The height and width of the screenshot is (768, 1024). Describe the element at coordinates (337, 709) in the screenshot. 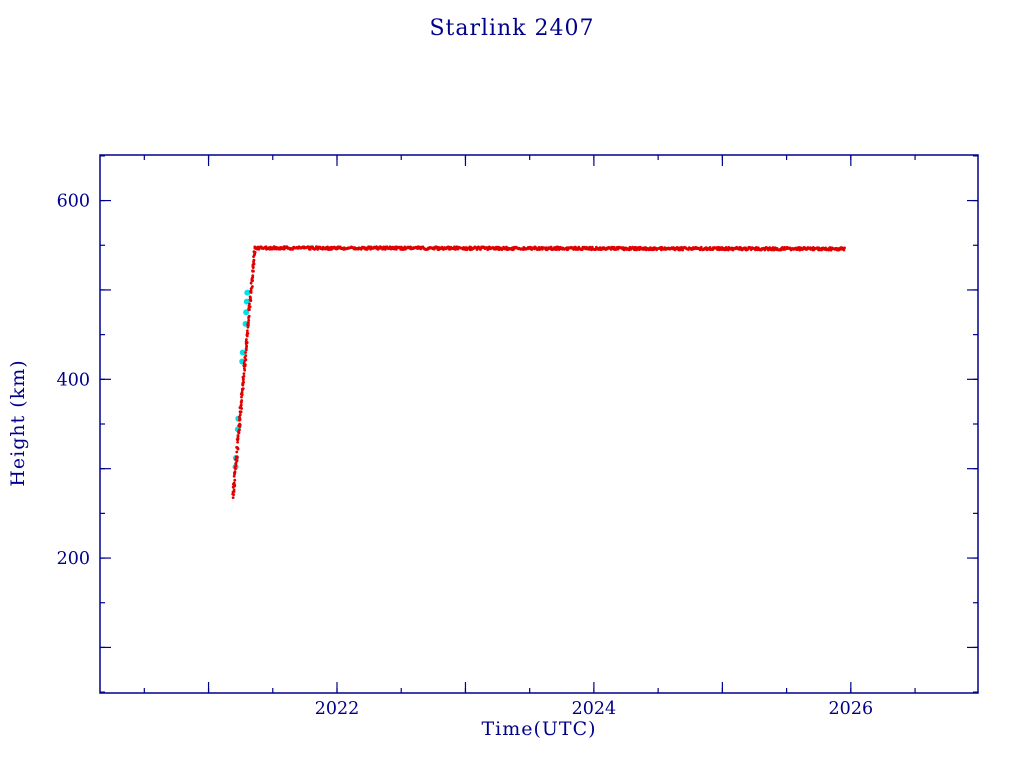

I see `x-tick-label: 2022` at that location.